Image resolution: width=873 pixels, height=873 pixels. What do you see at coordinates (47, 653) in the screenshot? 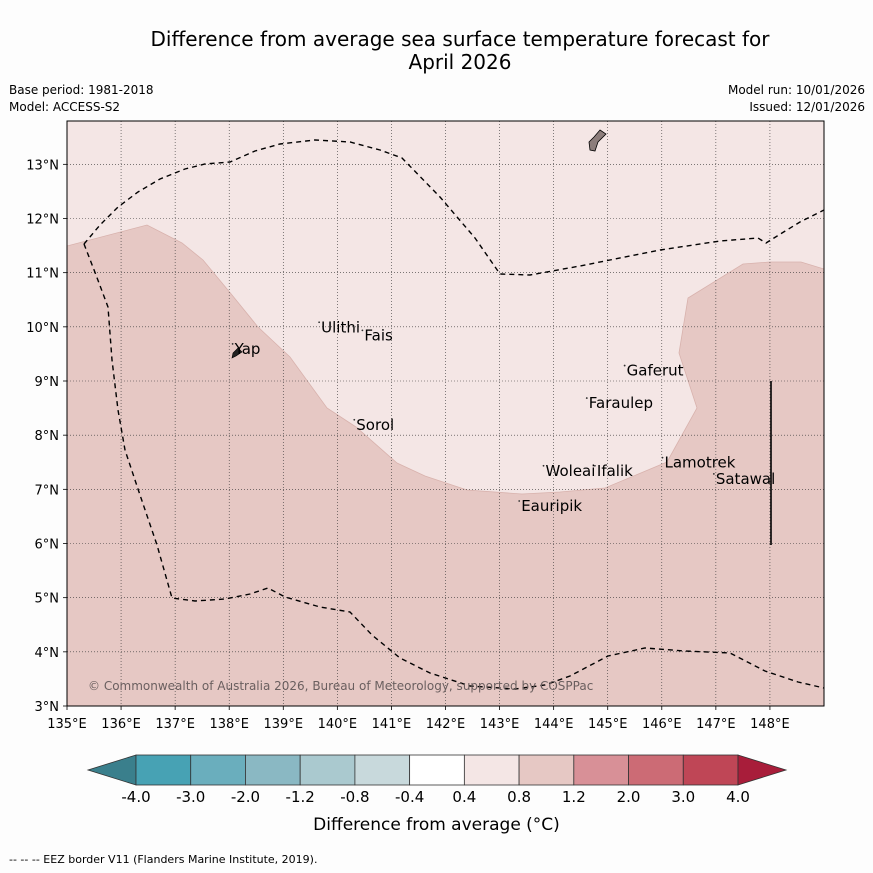
I see `lat-tick-label: 4°N` at bounding box center [47, 653].